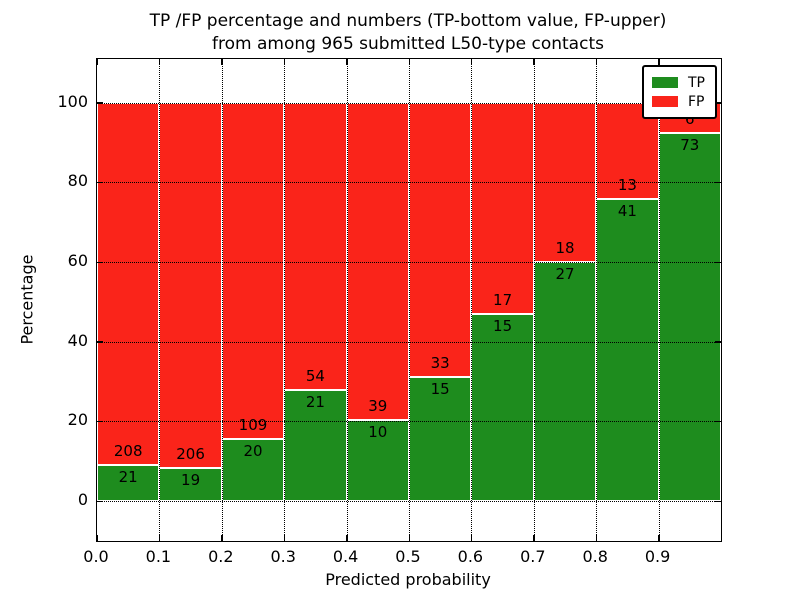 This screenshot has width=800, height=600. I want to click on legend-swatch-tp-icon, so click(665, 82).